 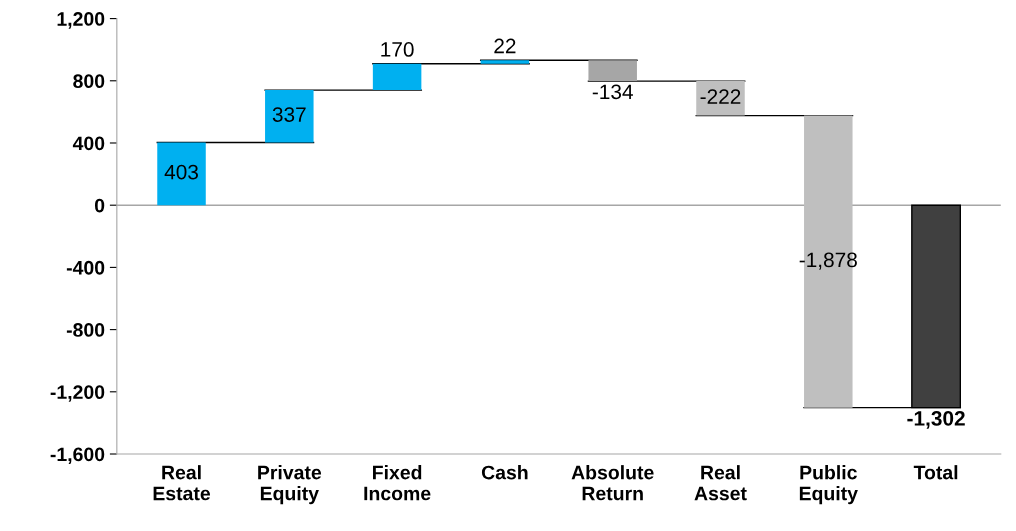 What do you see at coordinates (936, 419) in the screenshot?
I see `data-label: -1,302` at bounding box center [936, 419].